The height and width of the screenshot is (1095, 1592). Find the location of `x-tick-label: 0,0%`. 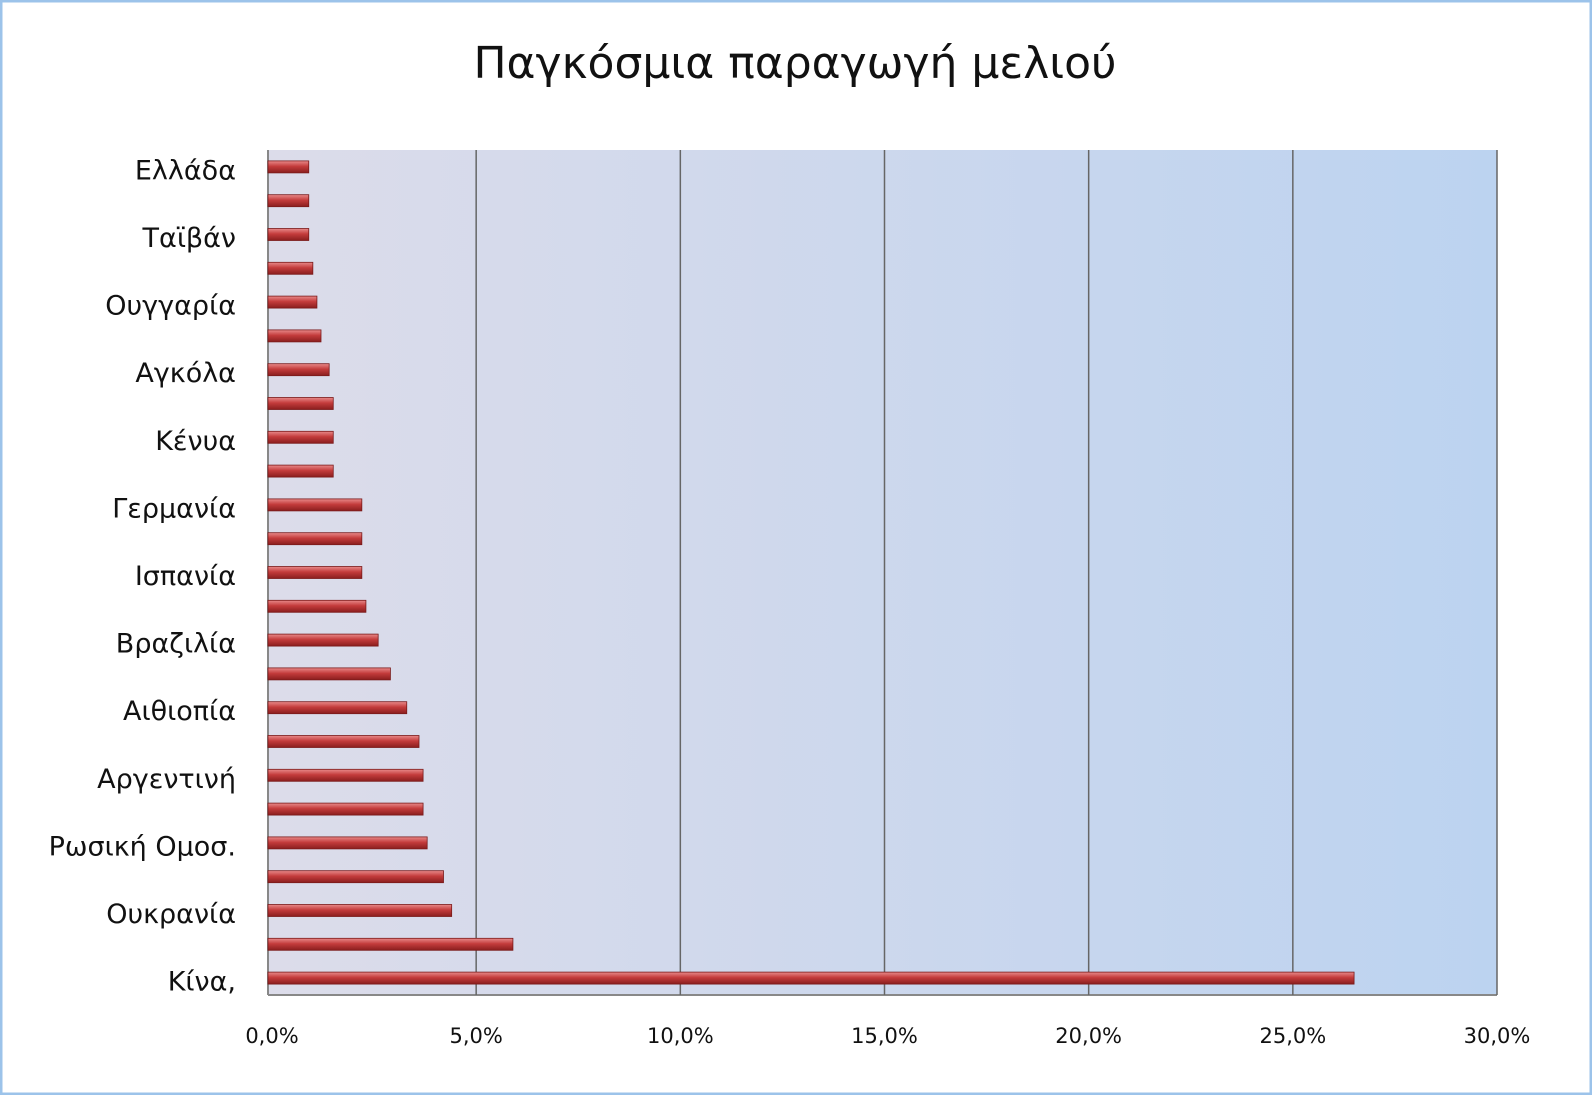

x-tick-label: 0,0% is located at coordinates (271, 1036).